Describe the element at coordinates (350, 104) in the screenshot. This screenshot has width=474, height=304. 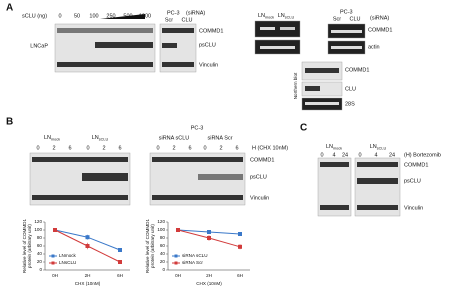
I see `band-label: 28S` at that location.